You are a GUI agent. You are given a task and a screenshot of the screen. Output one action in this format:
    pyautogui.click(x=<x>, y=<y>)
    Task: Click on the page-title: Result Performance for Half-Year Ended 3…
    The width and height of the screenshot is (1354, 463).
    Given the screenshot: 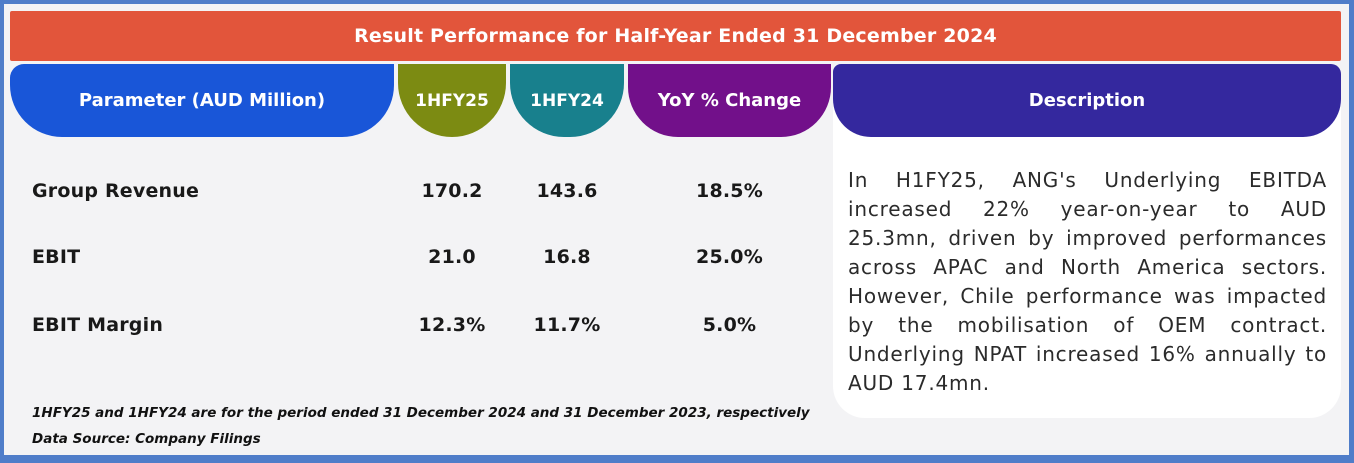 What is the action you would take?
    pyautogui.click(x=675, y=36)
    